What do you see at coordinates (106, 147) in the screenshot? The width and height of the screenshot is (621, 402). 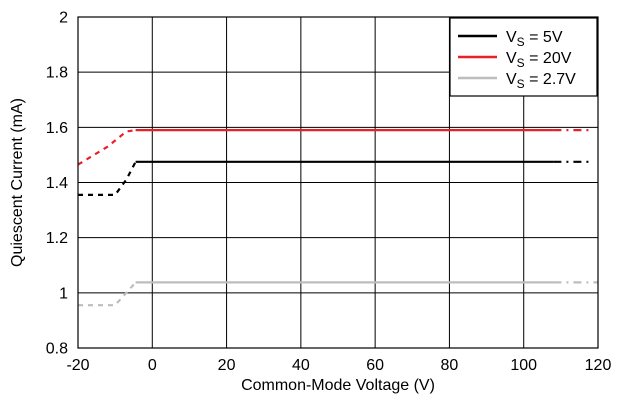 I see `series-1-dashed-start` at bounding box center [106, 147].